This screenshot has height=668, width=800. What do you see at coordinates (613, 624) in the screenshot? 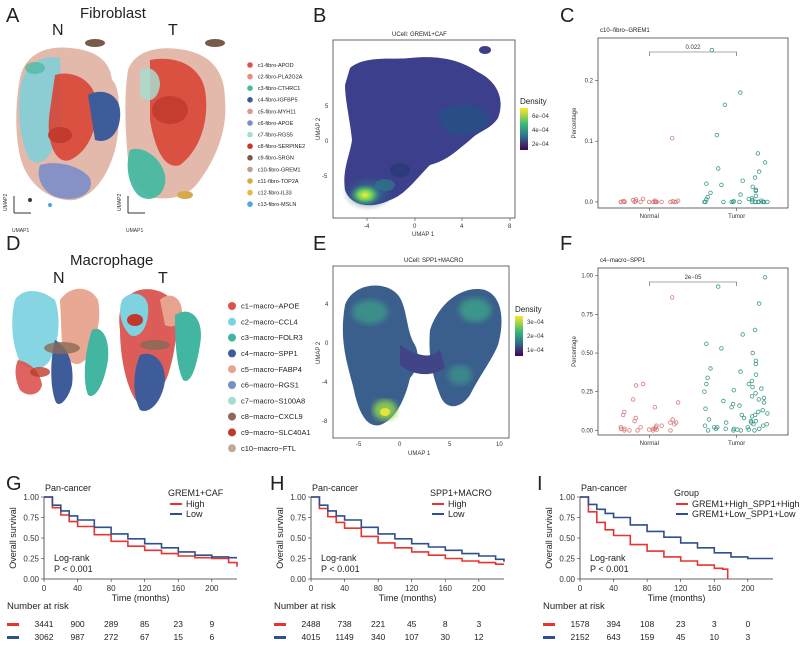
I see `risk-value: 394` at bounding box center [613, 624].